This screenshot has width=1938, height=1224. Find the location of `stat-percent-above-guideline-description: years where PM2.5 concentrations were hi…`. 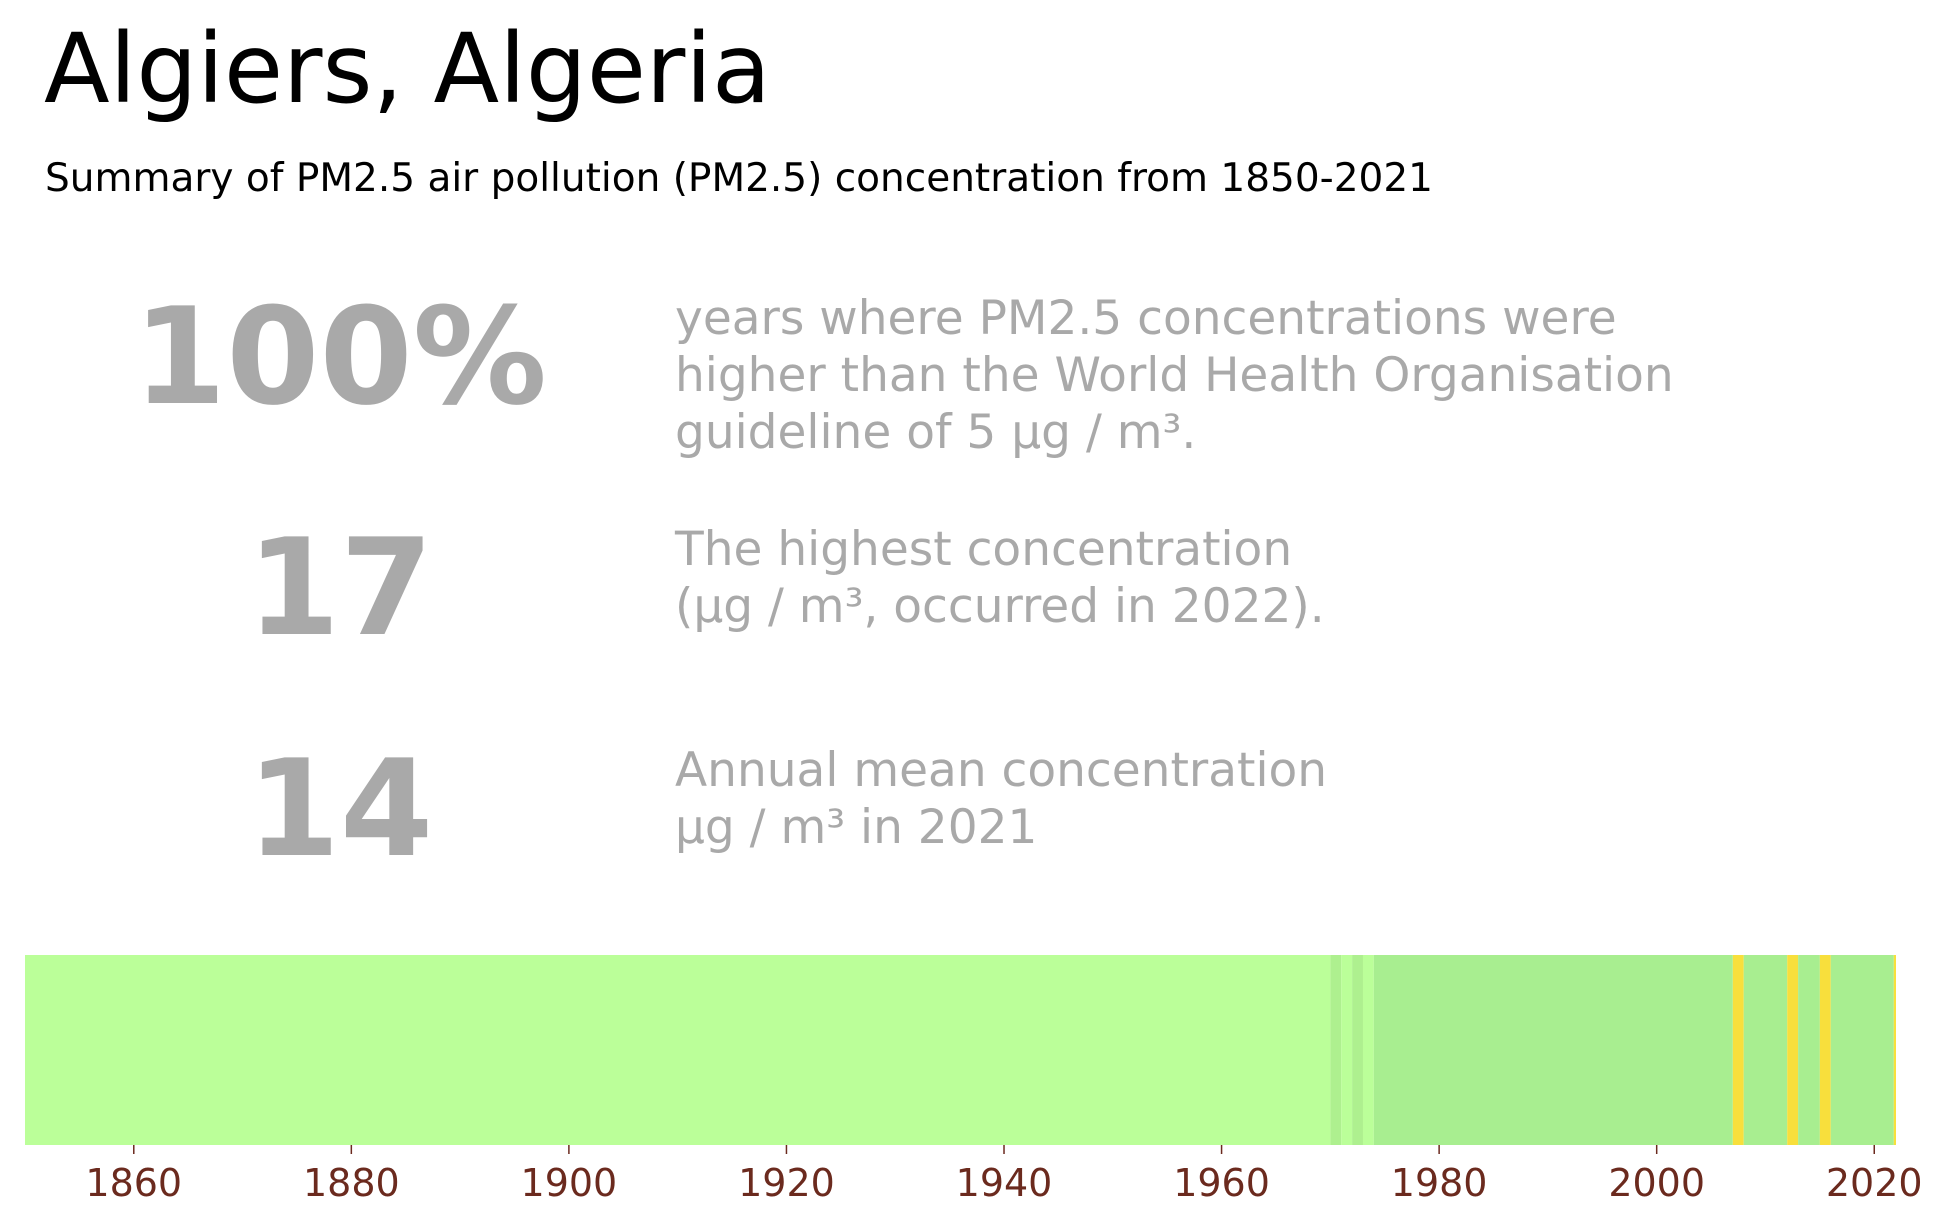

stat-percent-above-guideline-description: years where PM2.5 concentrations were hi… is located at coordinates (1174, 375).